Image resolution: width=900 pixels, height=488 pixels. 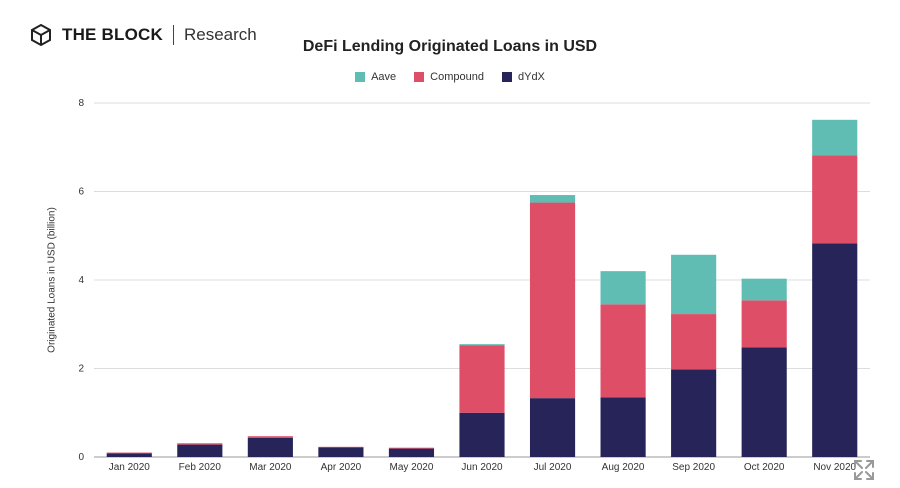 What do you see at coordinates (623, 467) in the screenshot?
I see `x-tick-label: Aug 2020` at bounding box center [623, 467].